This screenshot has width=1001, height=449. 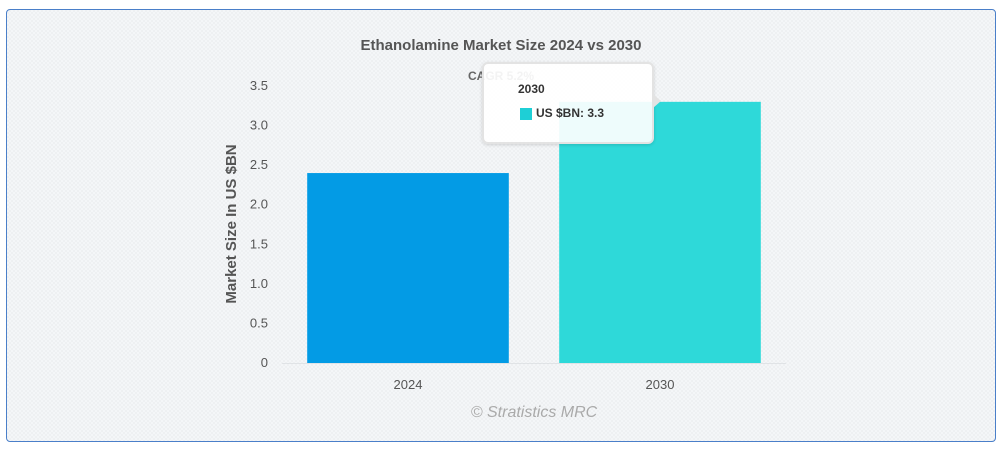 I want to click on chart-credit: © Stratistics MRC, so click(x=534, y=412).